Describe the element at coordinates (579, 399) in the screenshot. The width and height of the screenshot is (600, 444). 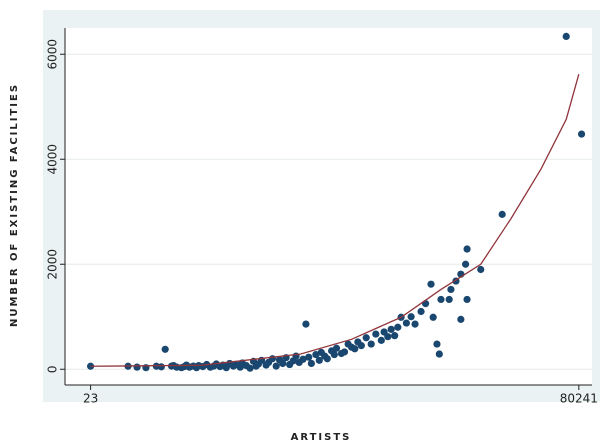
I see `x-tick-label: 80241` at that location.